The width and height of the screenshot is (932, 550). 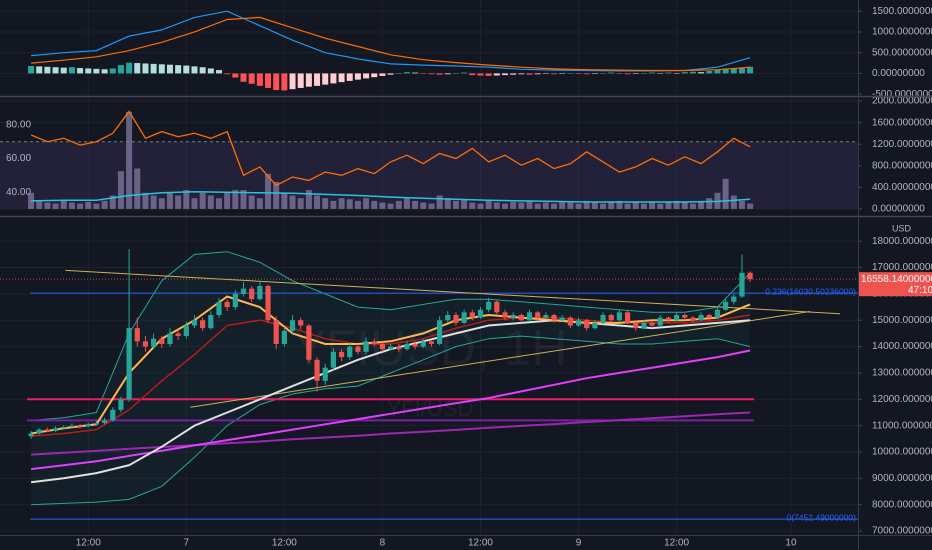 I want to click on y-tick-label: -500.00000000, so click(x=902, y=94).